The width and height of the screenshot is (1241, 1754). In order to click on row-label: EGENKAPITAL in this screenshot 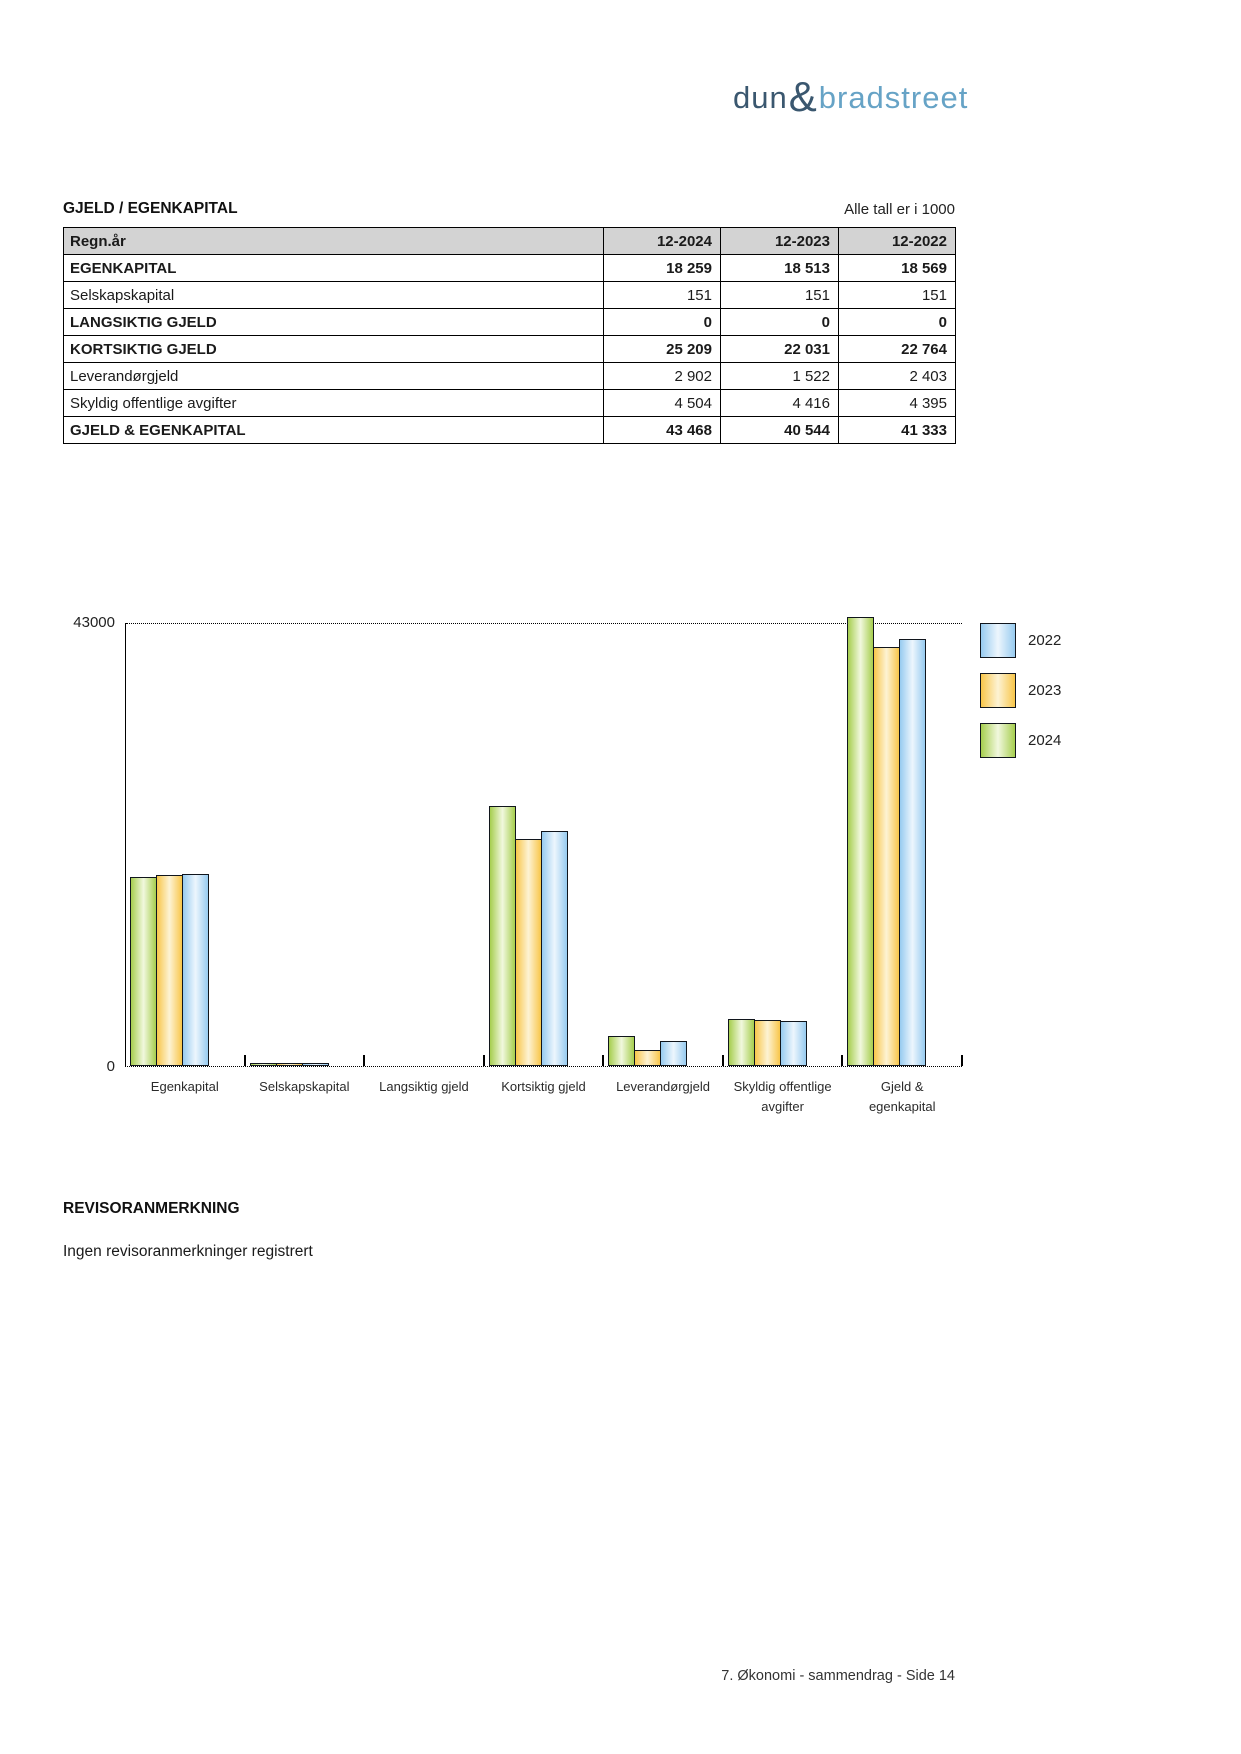, I will do `click(333, 268)`.